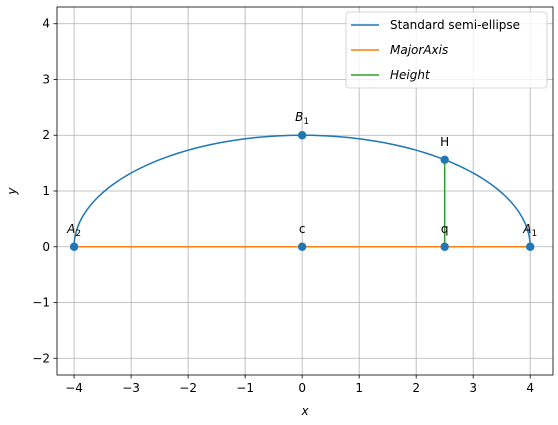  Describe the element at coordinates (445, 229) in the screenshot. I see `point-label: q` at that location.